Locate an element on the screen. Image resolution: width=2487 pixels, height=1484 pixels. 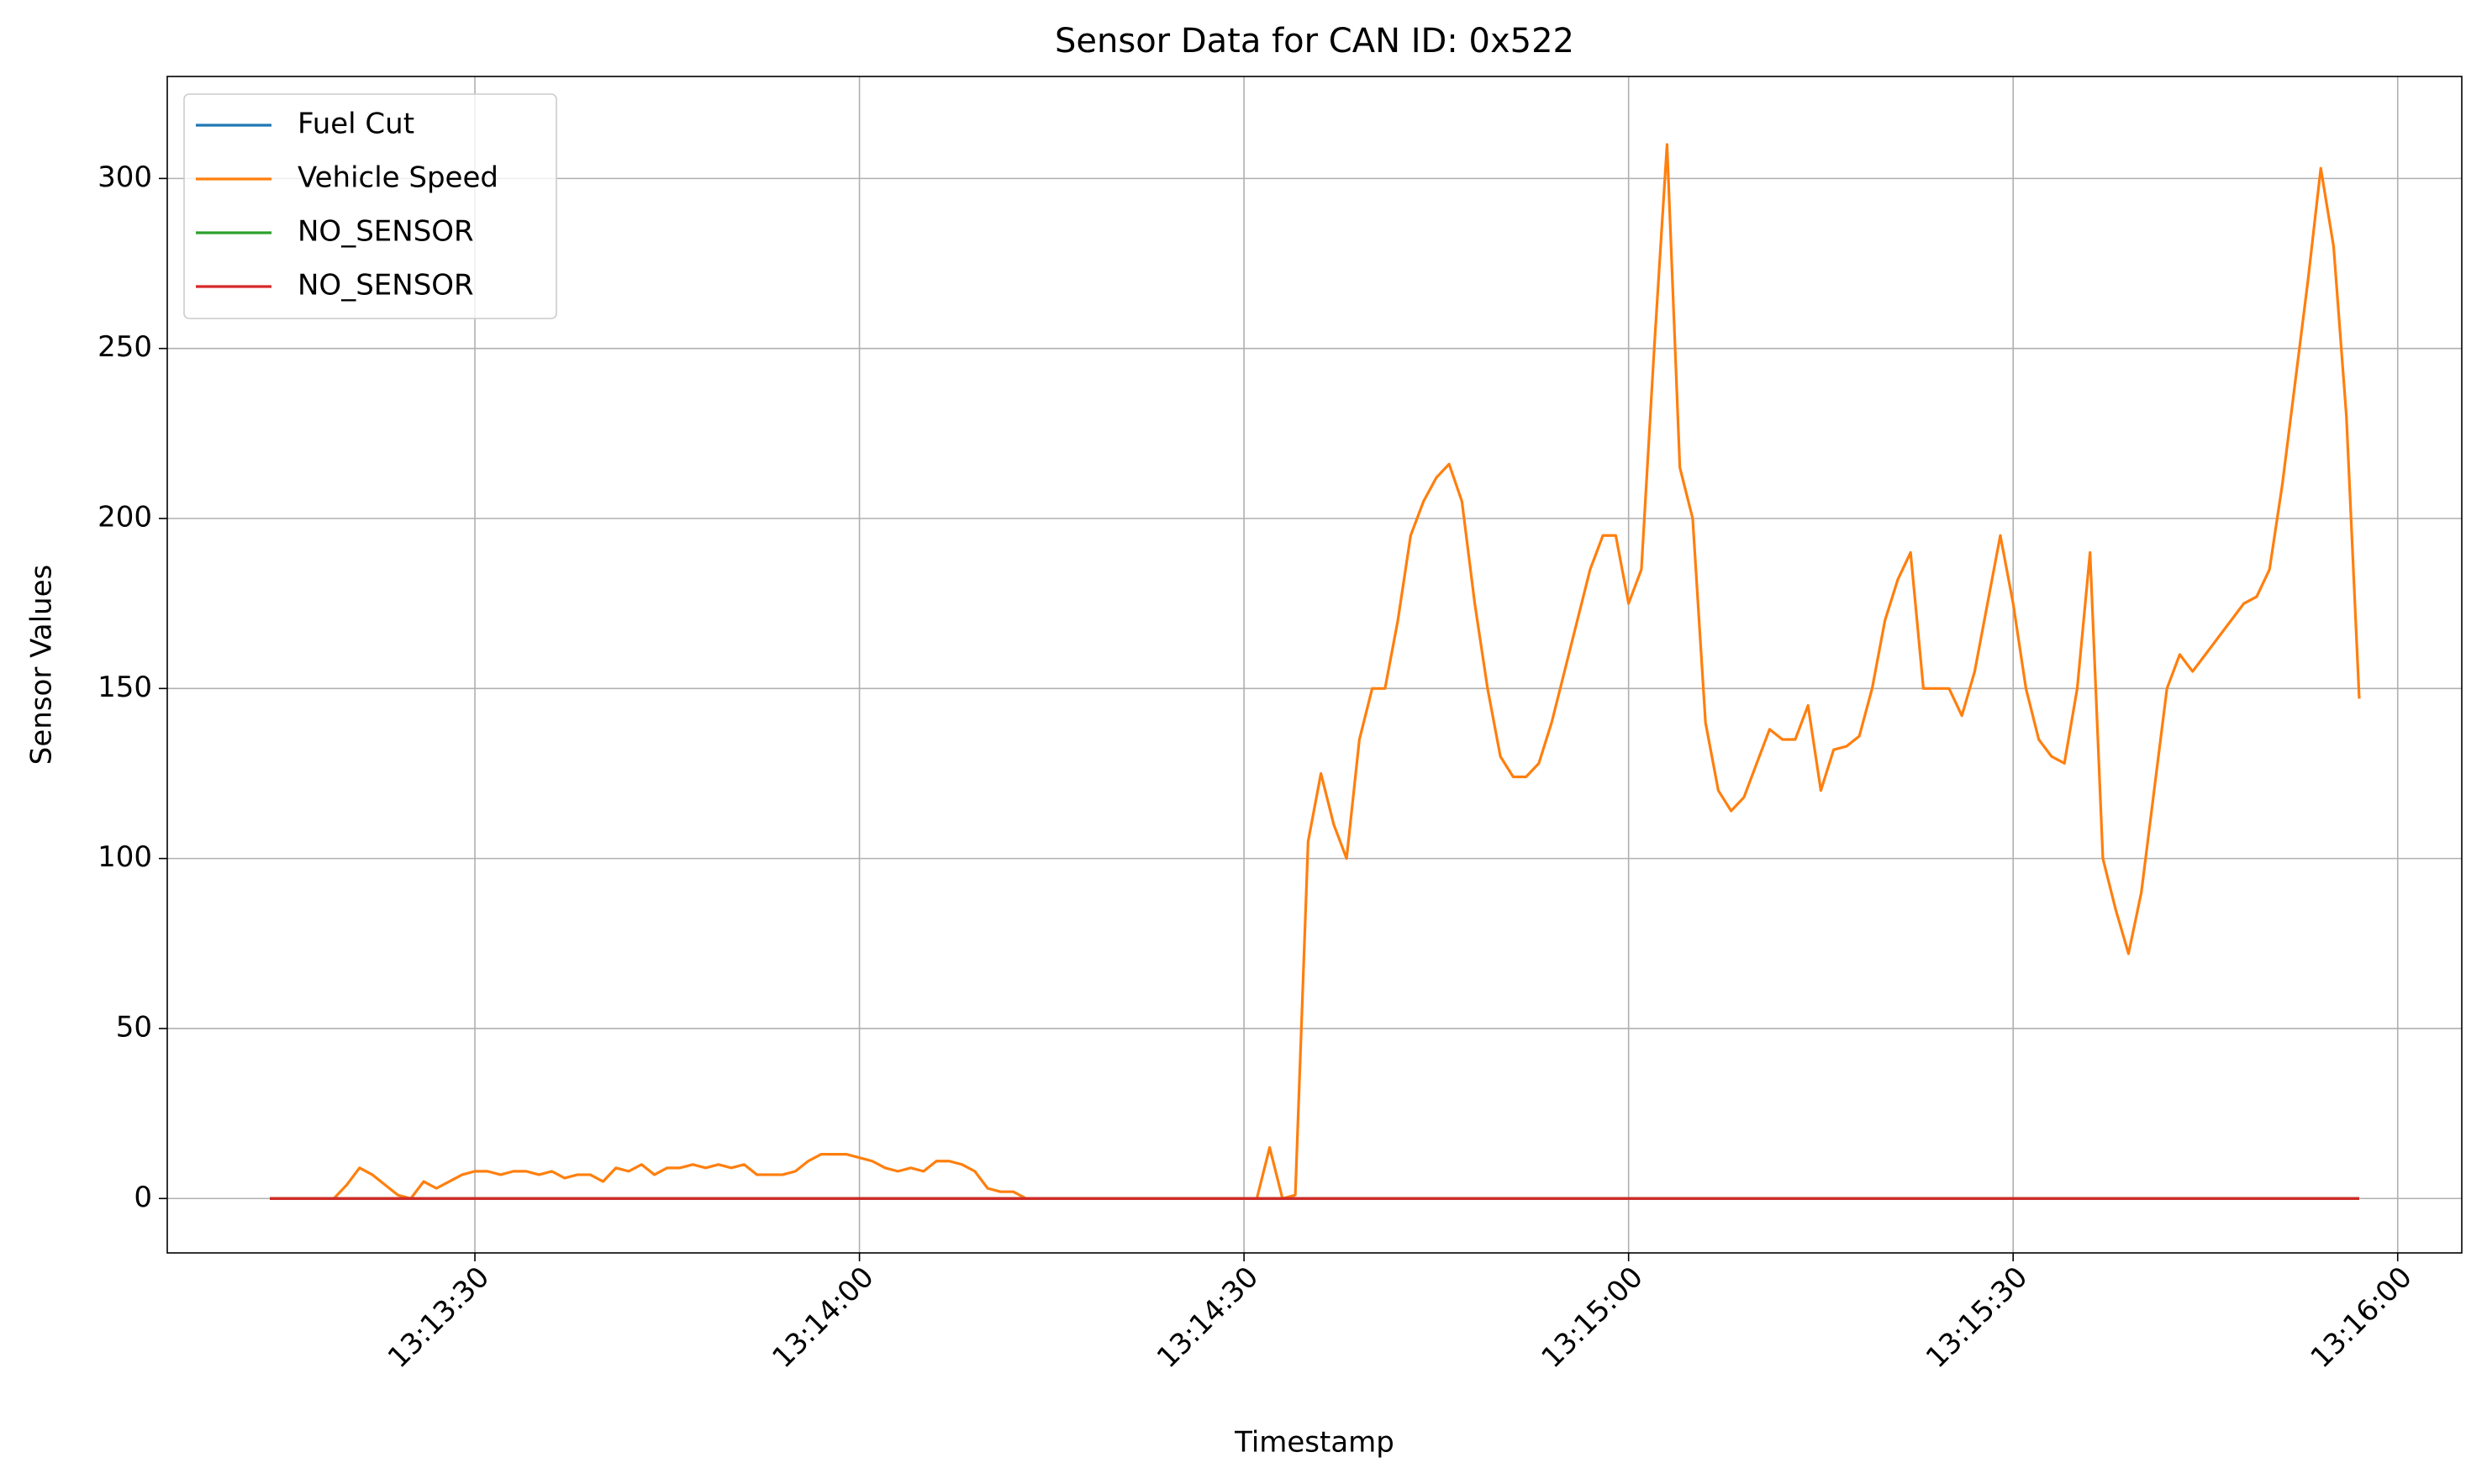
x-tick-label: 13:15:30 is located at coordinates (1977, 1318).